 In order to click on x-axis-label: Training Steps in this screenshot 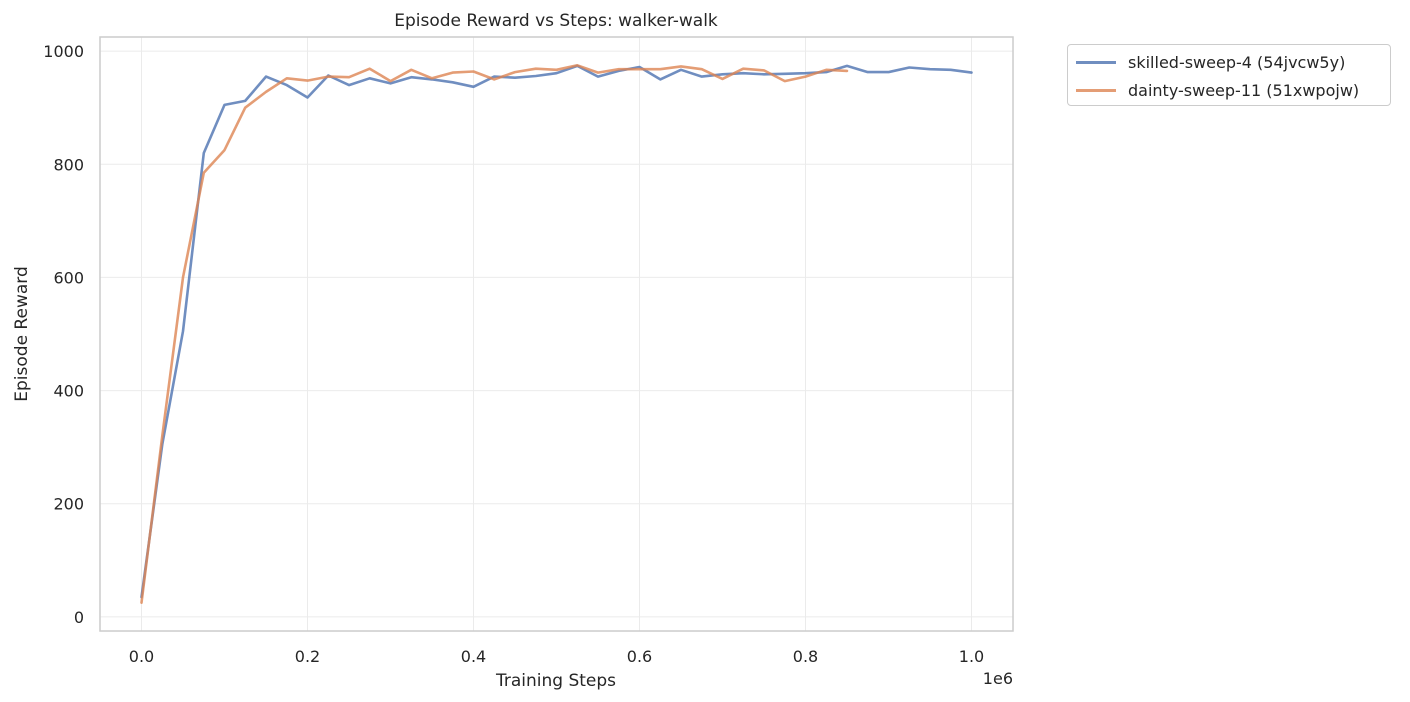, I will do `click(555, 681)`.